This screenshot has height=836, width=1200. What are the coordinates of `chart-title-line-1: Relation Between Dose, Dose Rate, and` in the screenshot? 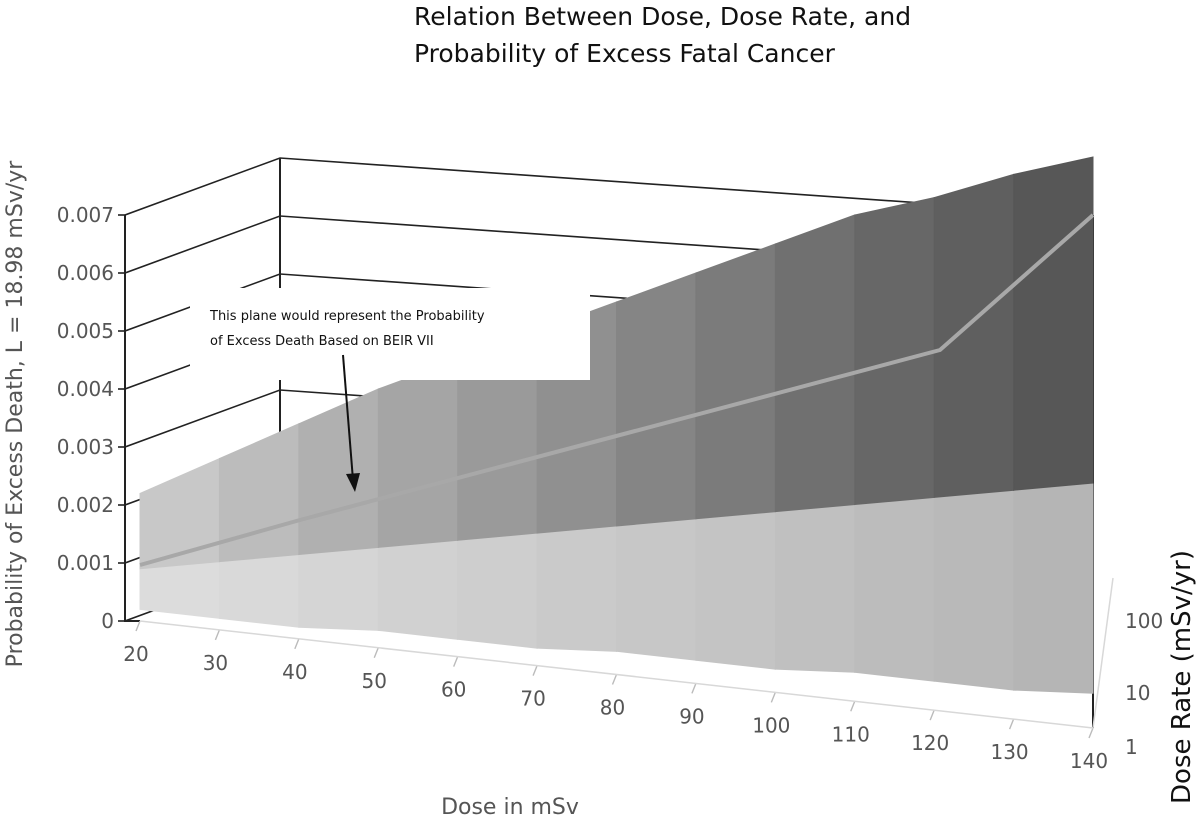 It's located at (662, 16).